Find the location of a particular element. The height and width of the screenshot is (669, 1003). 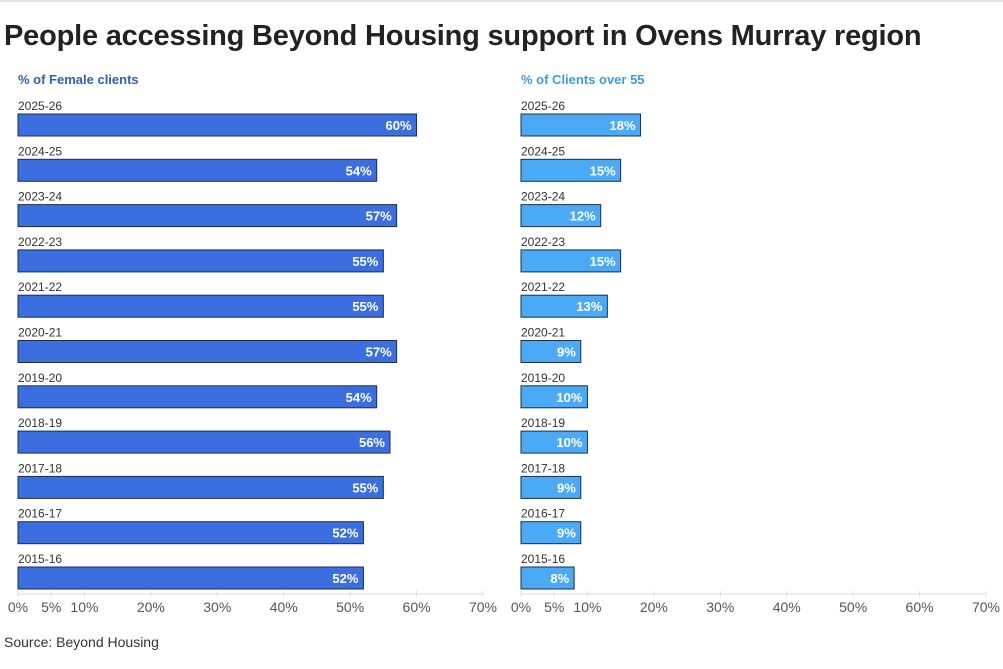

over55-category-label: 2021-22 is located at coordinates (543, 287).